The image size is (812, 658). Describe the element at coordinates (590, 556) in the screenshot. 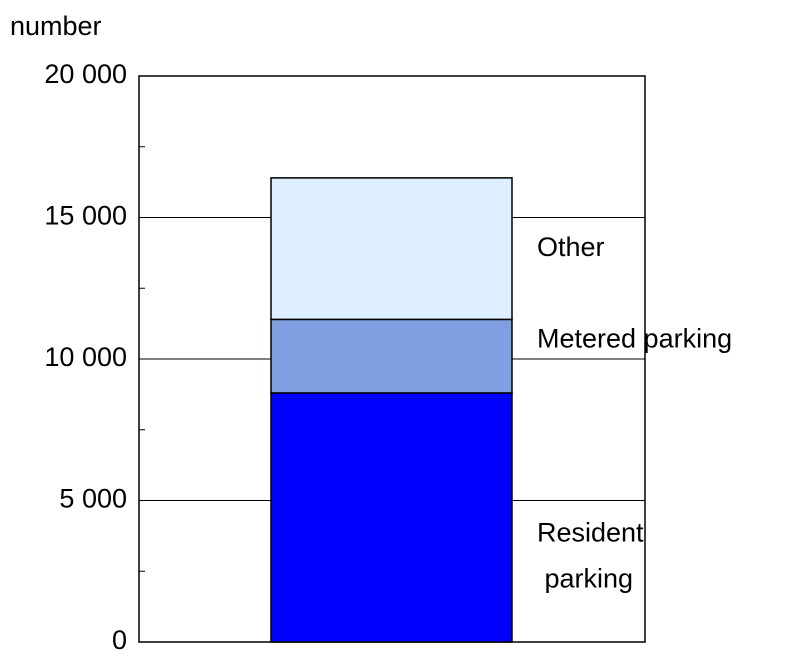

I see `series-label: Resident parking` at that location.